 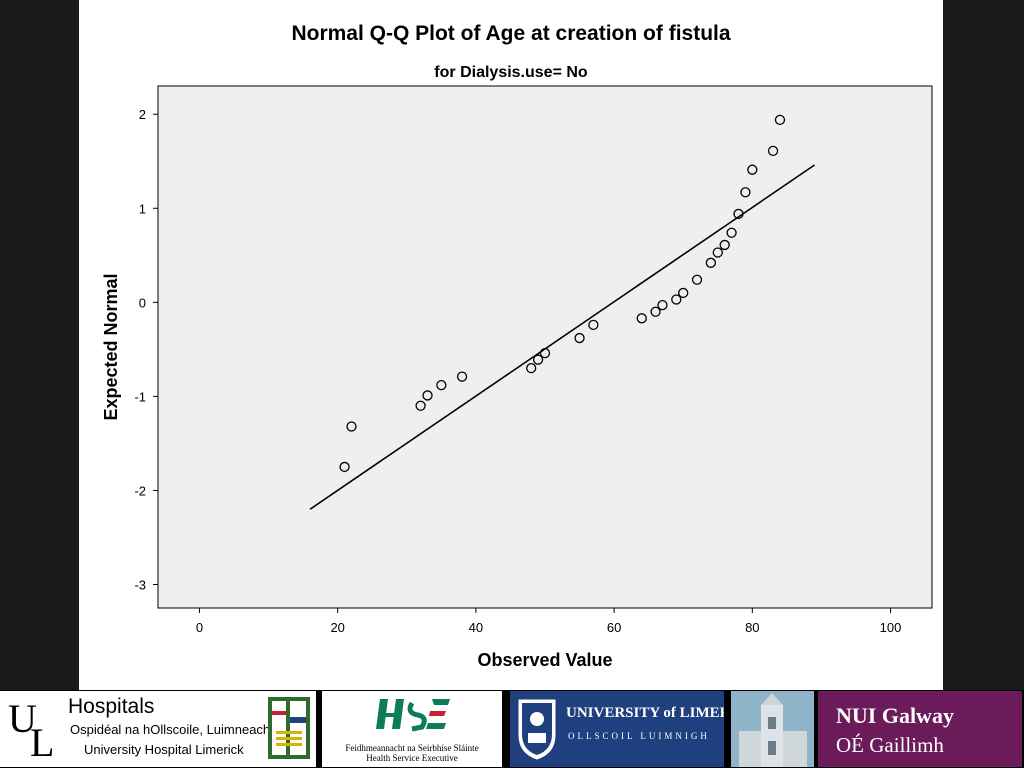 What do you see at coordinates (617, 729) in the screenshot?
I see `university-of-limerick-logo: UNIVERSITY of LIMERICK OLLSCOIL LUIMNIGH` at bounding box center [617, 729].